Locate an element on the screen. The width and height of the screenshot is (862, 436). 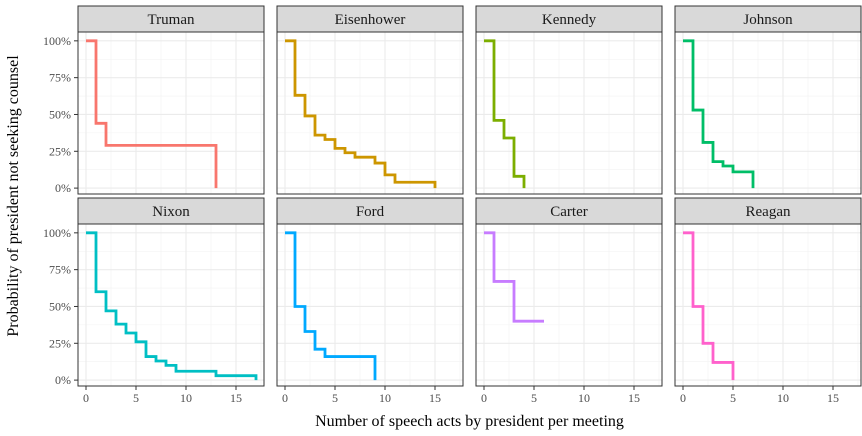
facet-panel-carter: Carter 0 5 10 15 is located at coordinates (569, 301).